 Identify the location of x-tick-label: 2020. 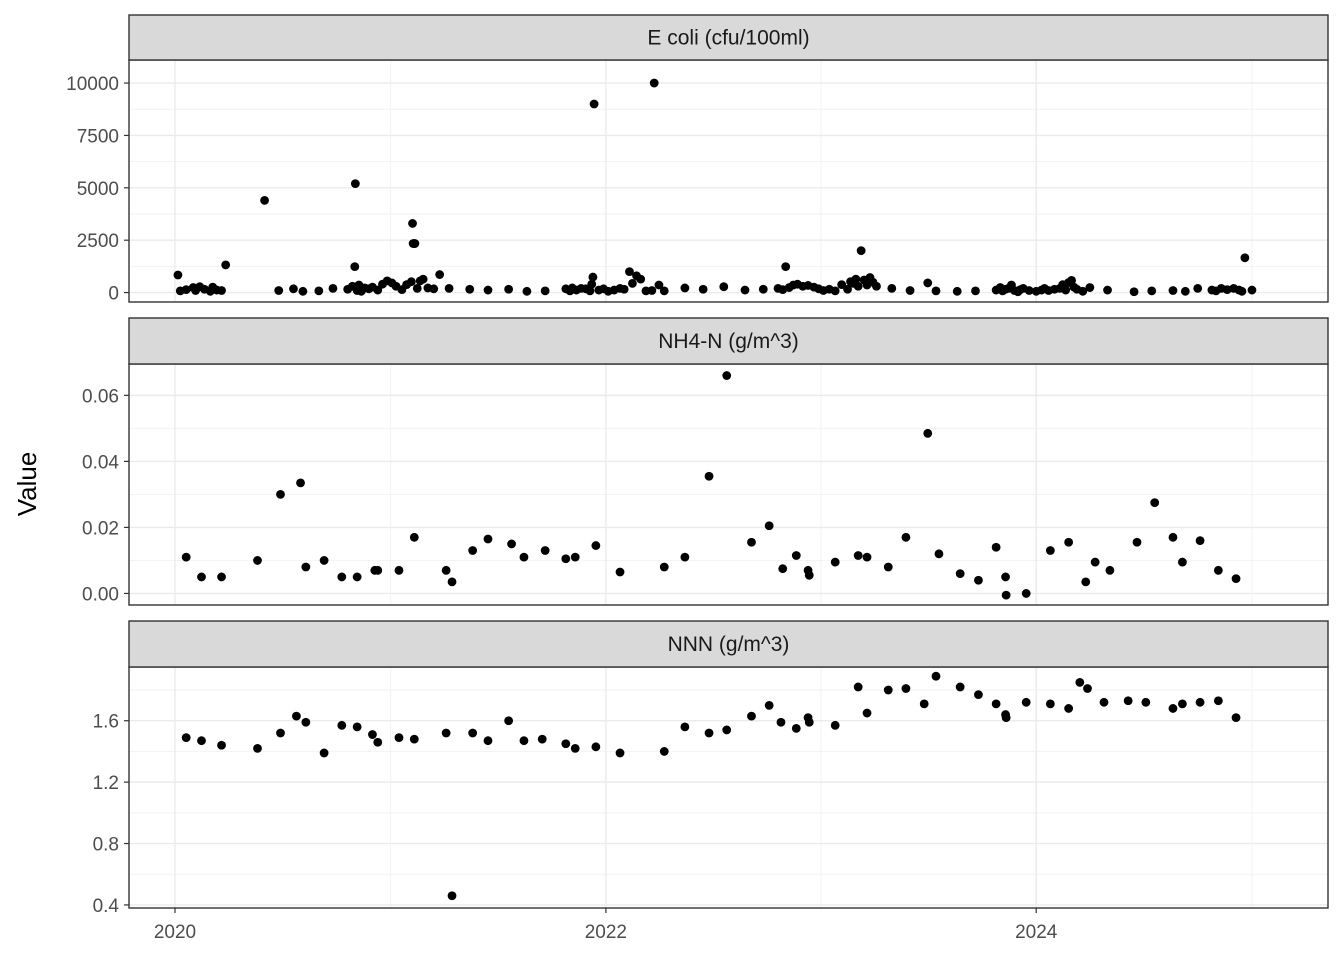
(175, 932).